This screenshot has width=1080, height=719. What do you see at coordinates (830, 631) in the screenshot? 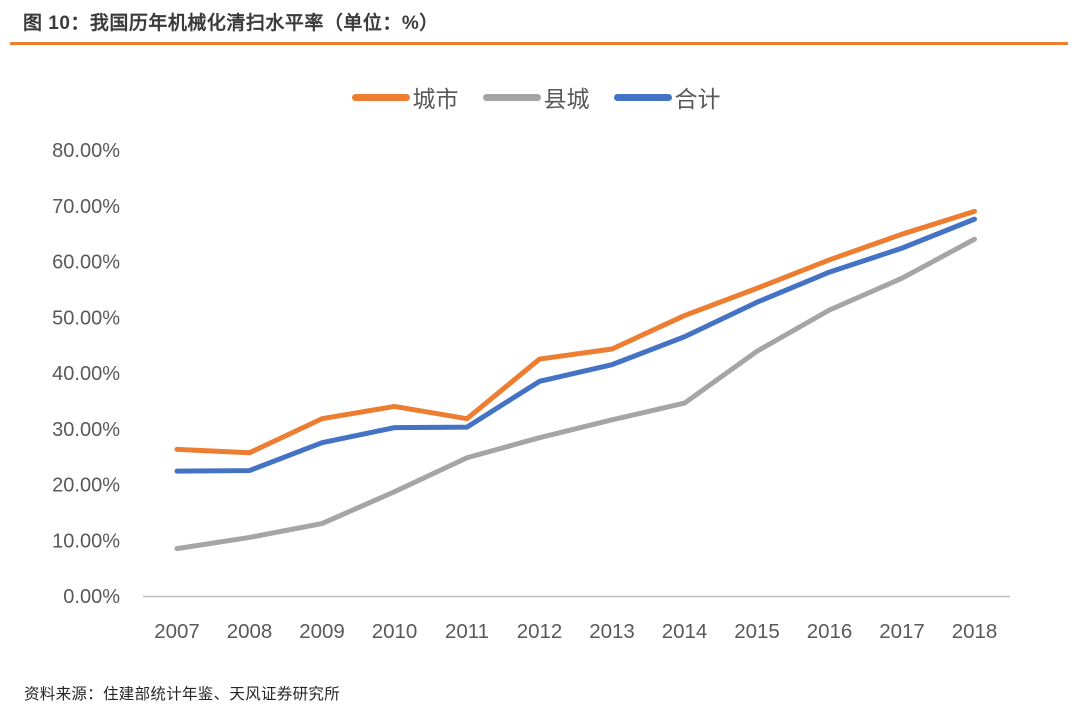
I see `x-tick-label: 2016` at bounding box center [830, 631].